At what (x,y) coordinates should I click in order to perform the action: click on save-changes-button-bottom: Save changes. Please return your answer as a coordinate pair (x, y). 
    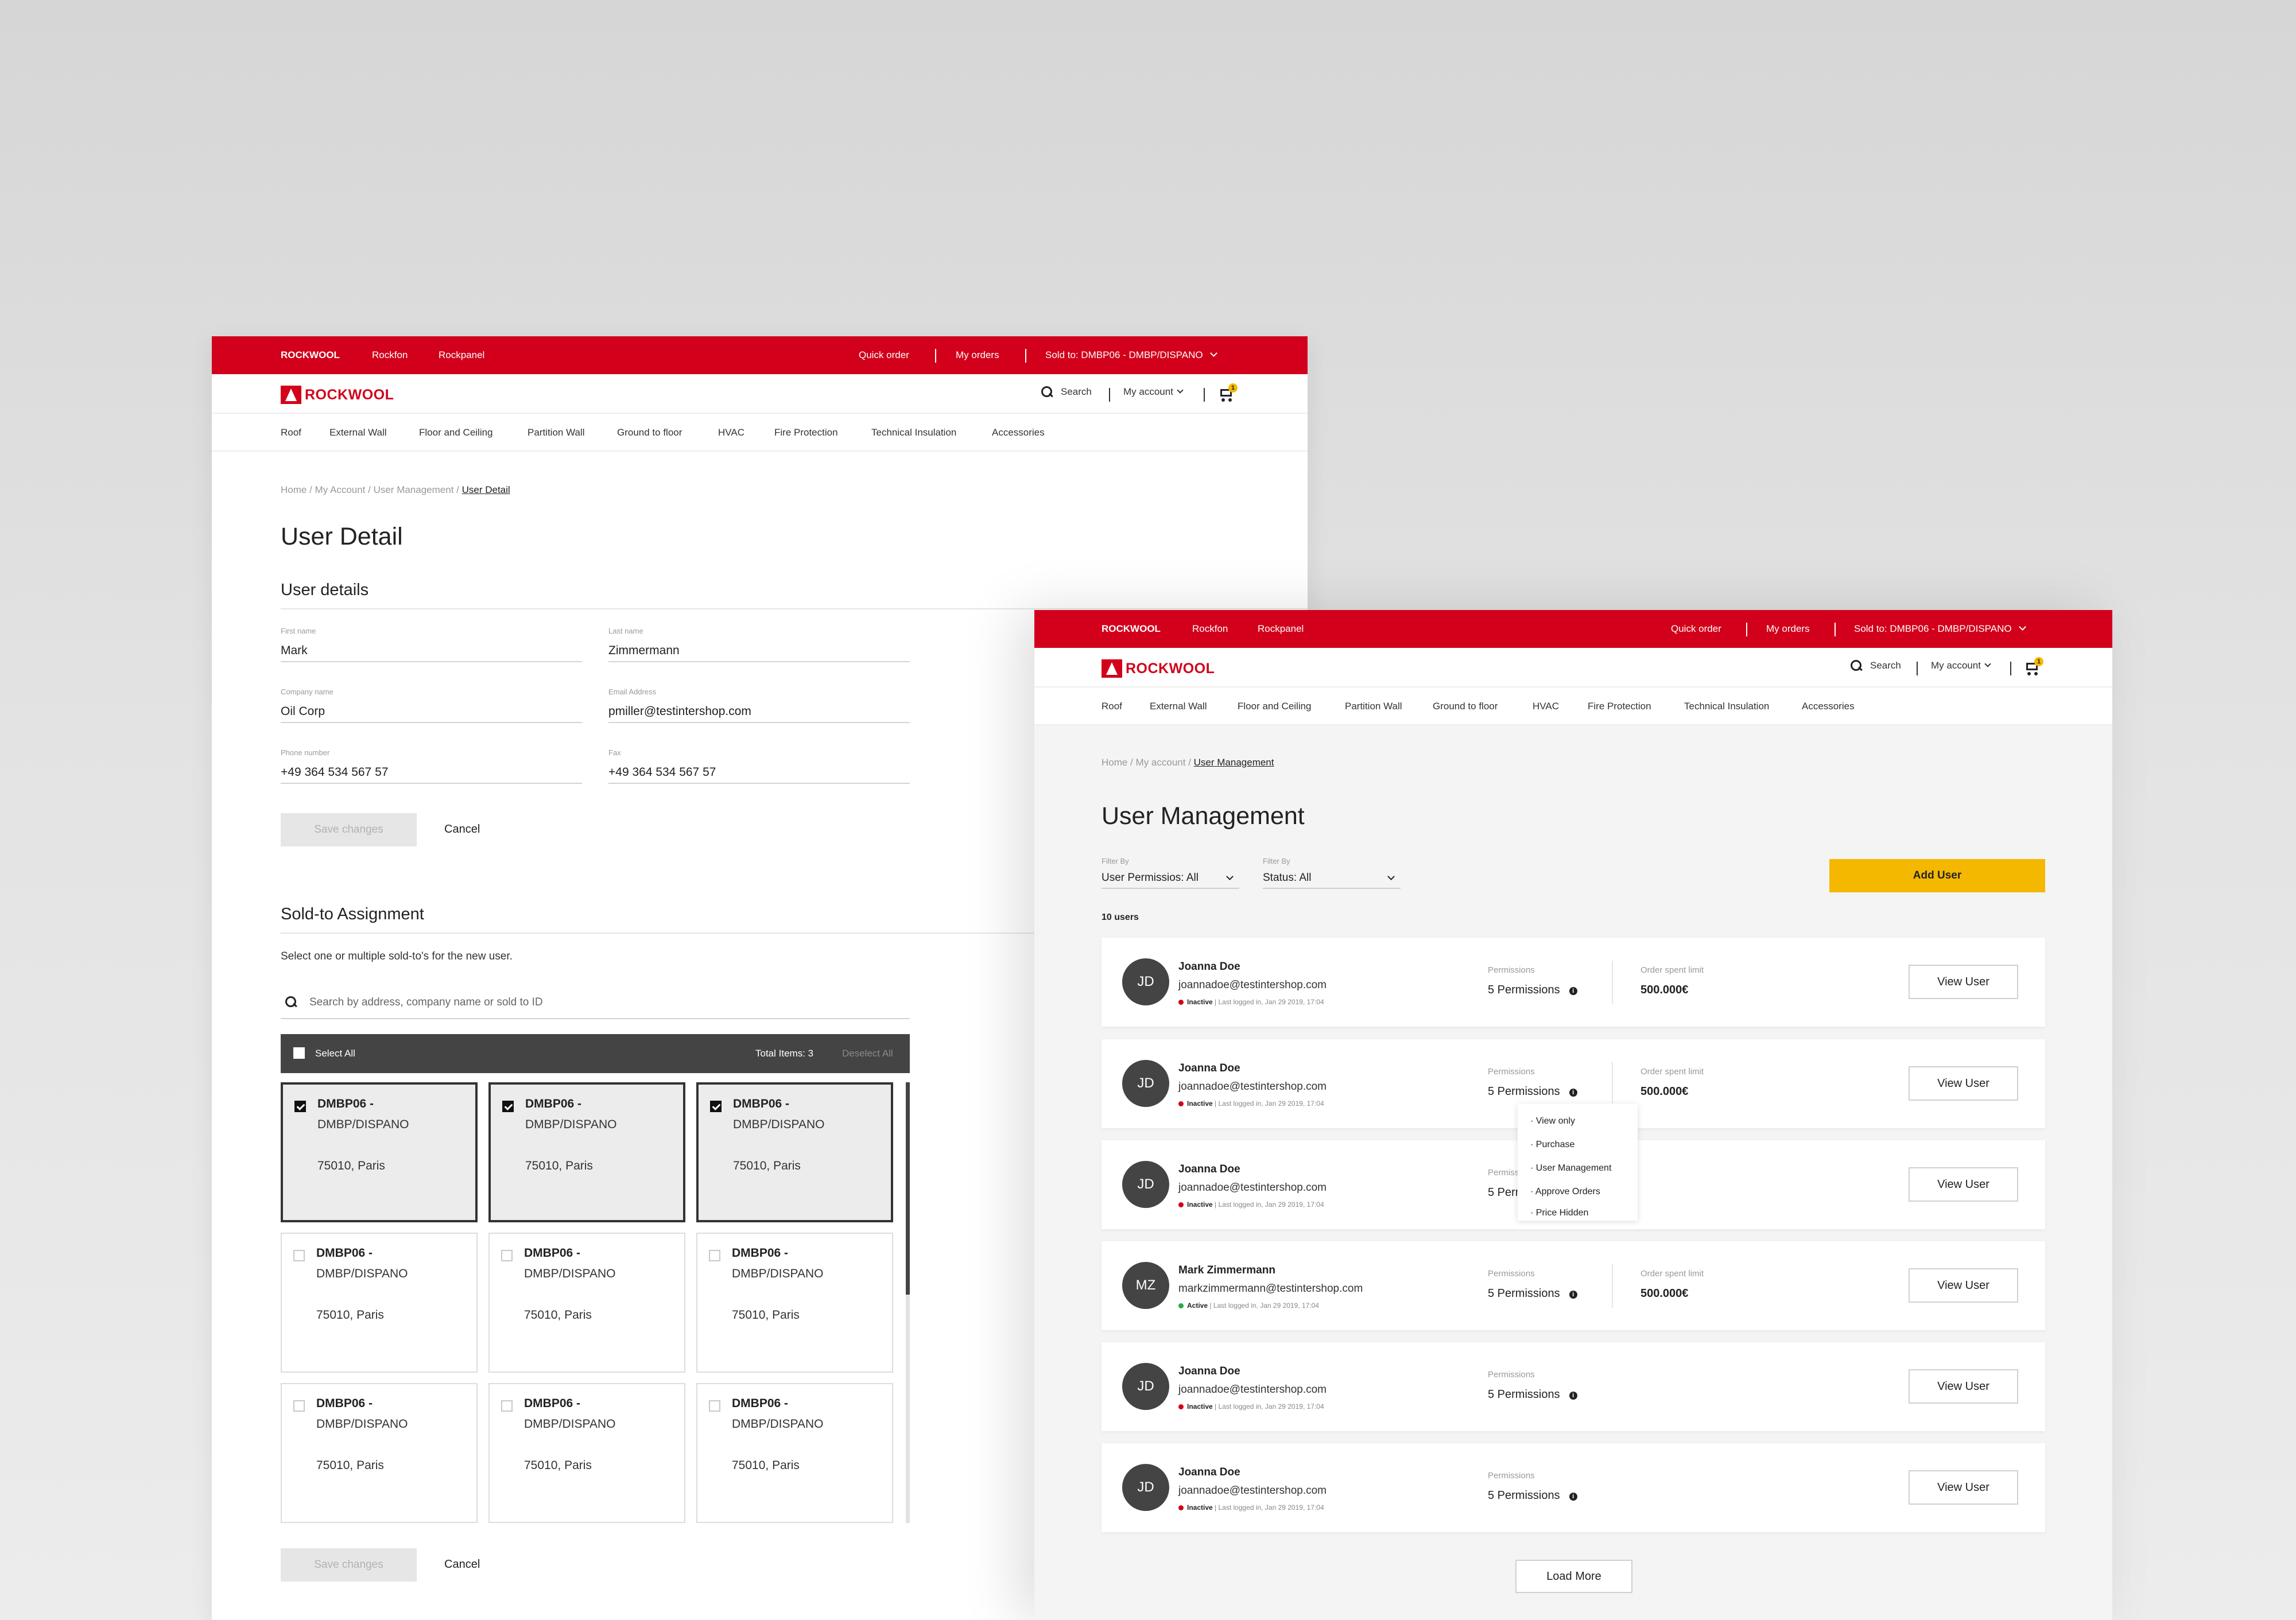
    Looking at the image, I should click on (349, 1565).